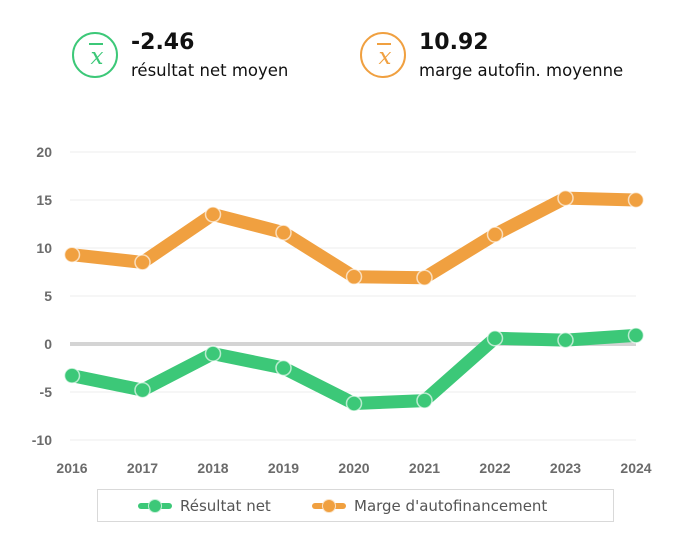 This screenshot has width=676, height=535. Describe the element at coordinates (283, 468) in the screenshot. I see `x-tick-label: 2019` at that location.